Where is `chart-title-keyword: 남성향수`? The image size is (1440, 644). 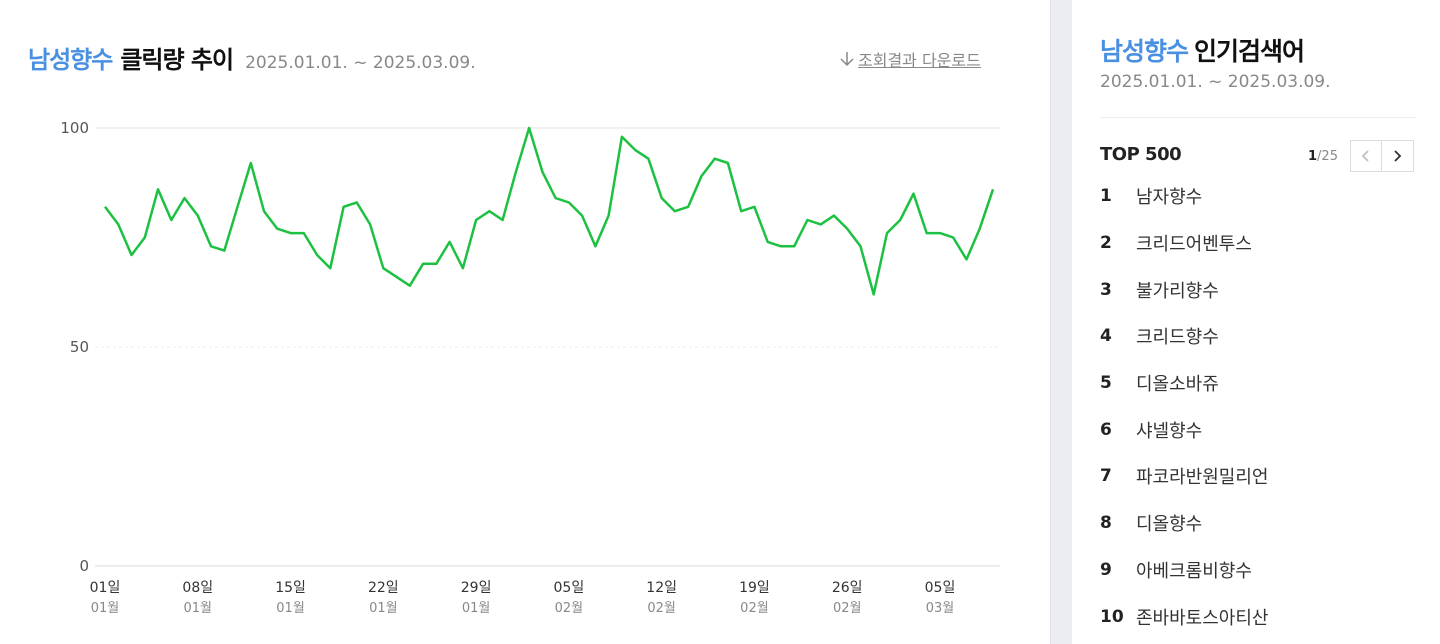
chart-title-keyword: 남성향수 is located at coordinates (70, 60).